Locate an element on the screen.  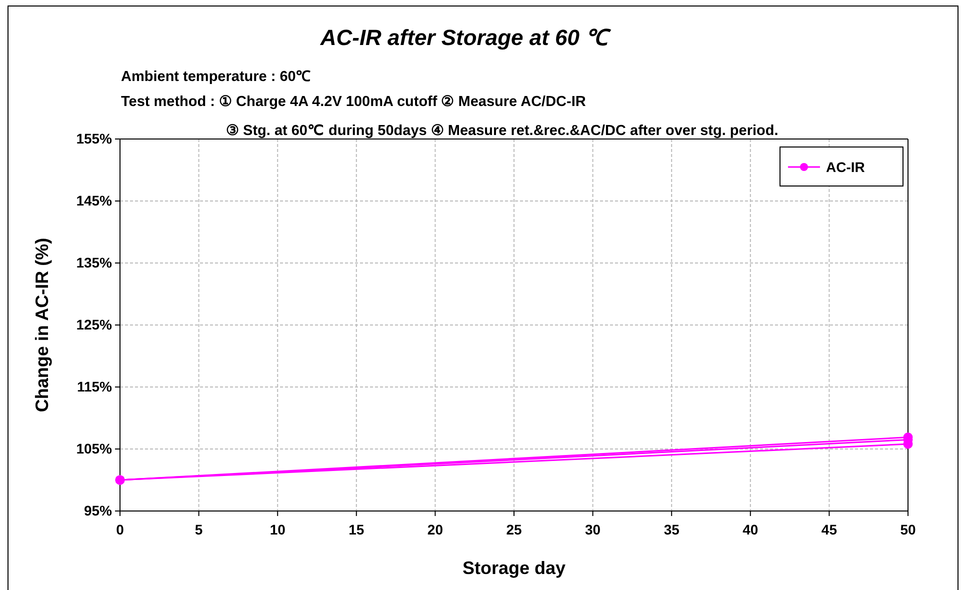
x-tick-label: 15 is located at coordinates (356, 529).